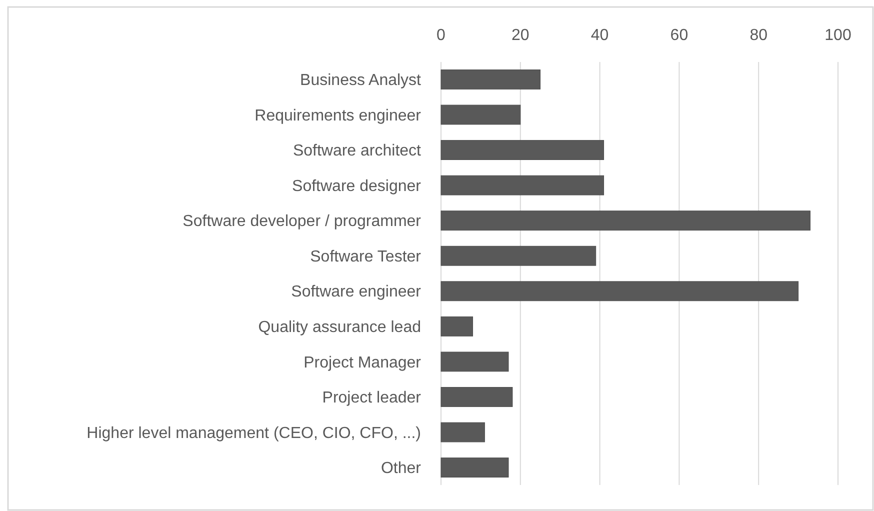  Describe the element at coordinates (441, 35) in the screenshot. I see `x-tick-label: 0` at that location.